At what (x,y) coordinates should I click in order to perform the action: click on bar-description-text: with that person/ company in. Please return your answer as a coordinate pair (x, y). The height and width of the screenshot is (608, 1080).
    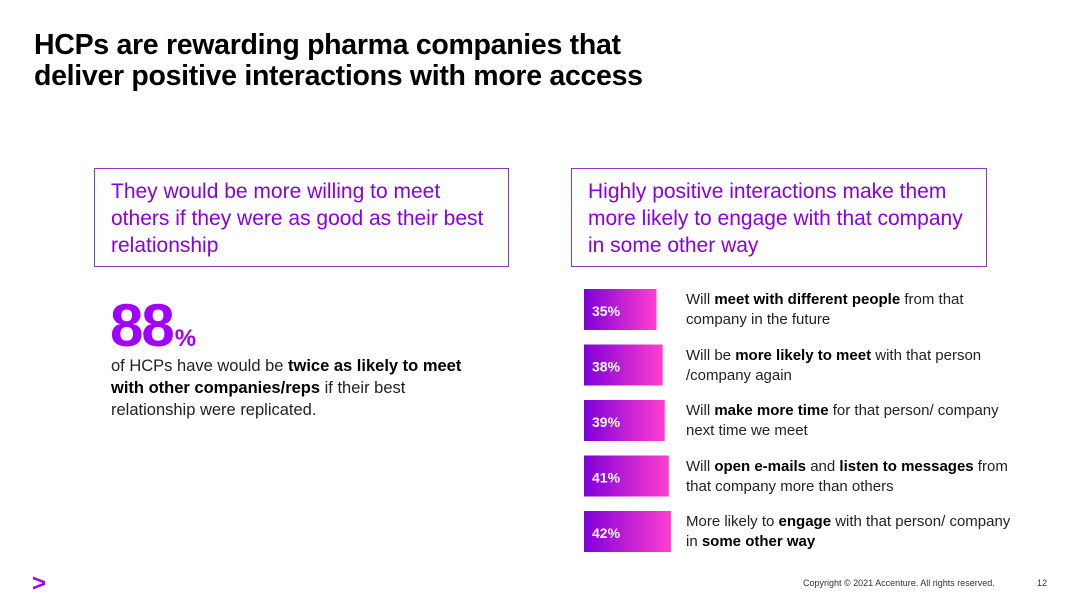
    Looking at the image, I should click on (848, 531).